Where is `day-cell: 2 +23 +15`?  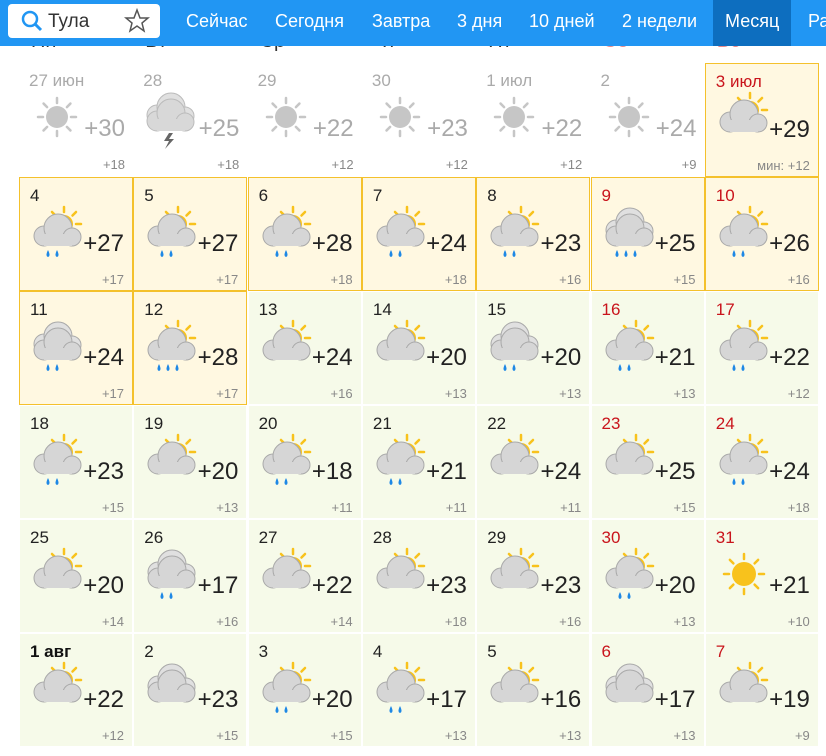
day-cell: 2 +23 +15 is located at coordinates (190, 690).